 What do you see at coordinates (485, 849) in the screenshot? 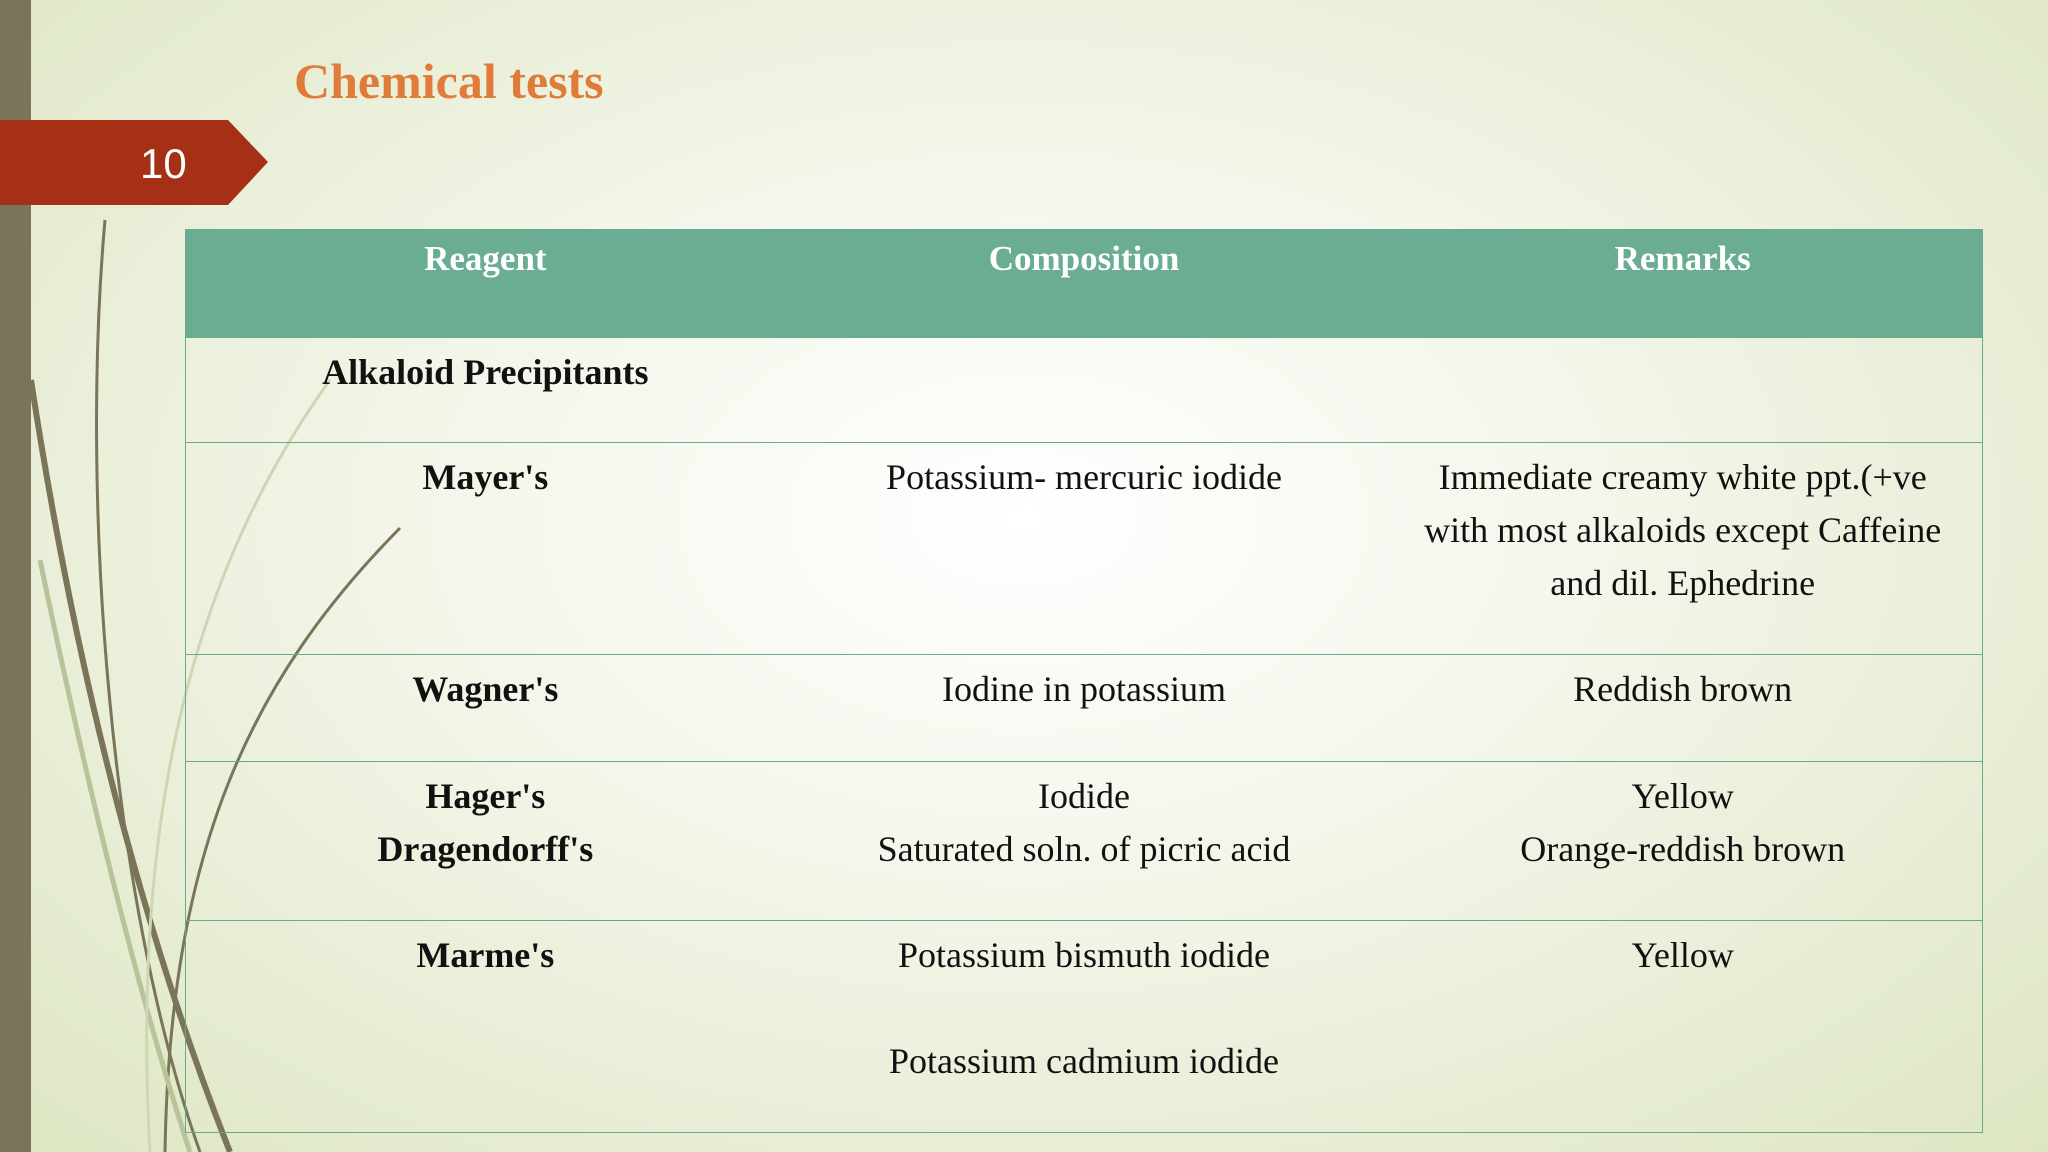
I see `cell-text: Dragendorff's` at bounding box center [485, 849].